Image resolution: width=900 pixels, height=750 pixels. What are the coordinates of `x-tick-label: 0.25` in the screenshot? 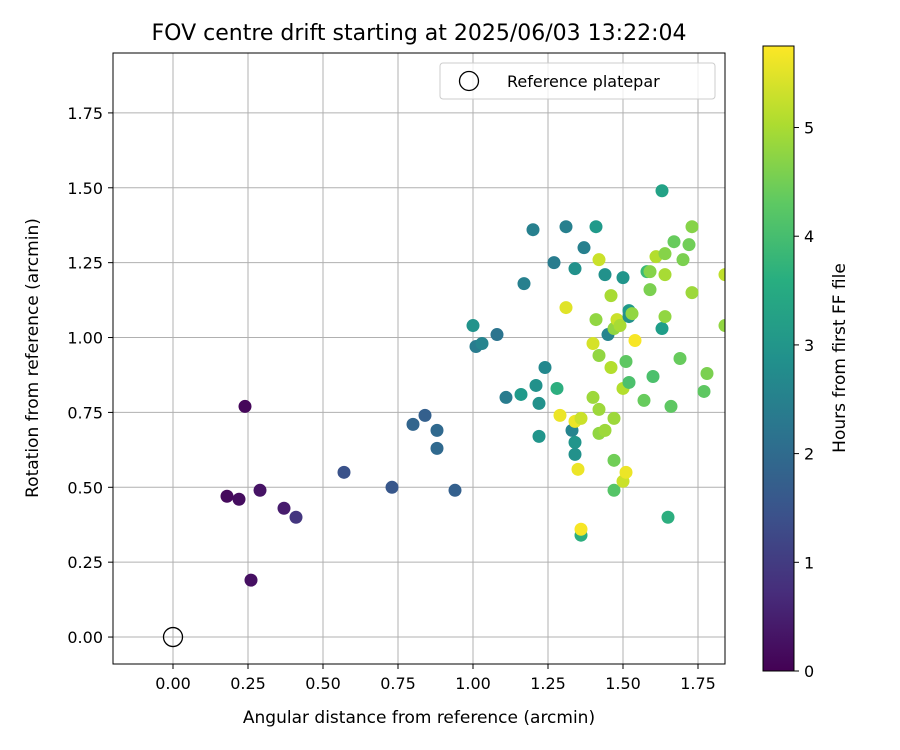 It's located at (248, 683).